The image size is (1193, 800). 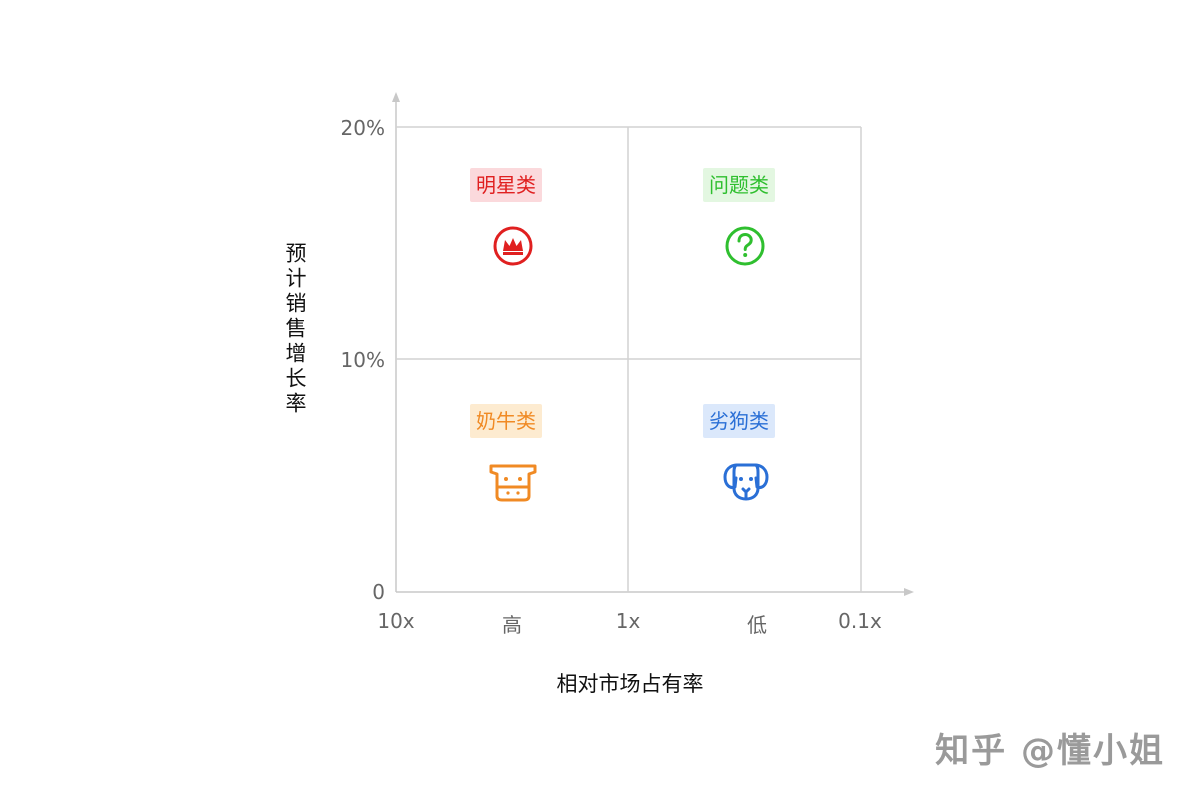 What do you see at coordinates (295, 329) in the screenshot?
I see `y-axis-title: 预计销售增长率` at bounding box center [295, 329].